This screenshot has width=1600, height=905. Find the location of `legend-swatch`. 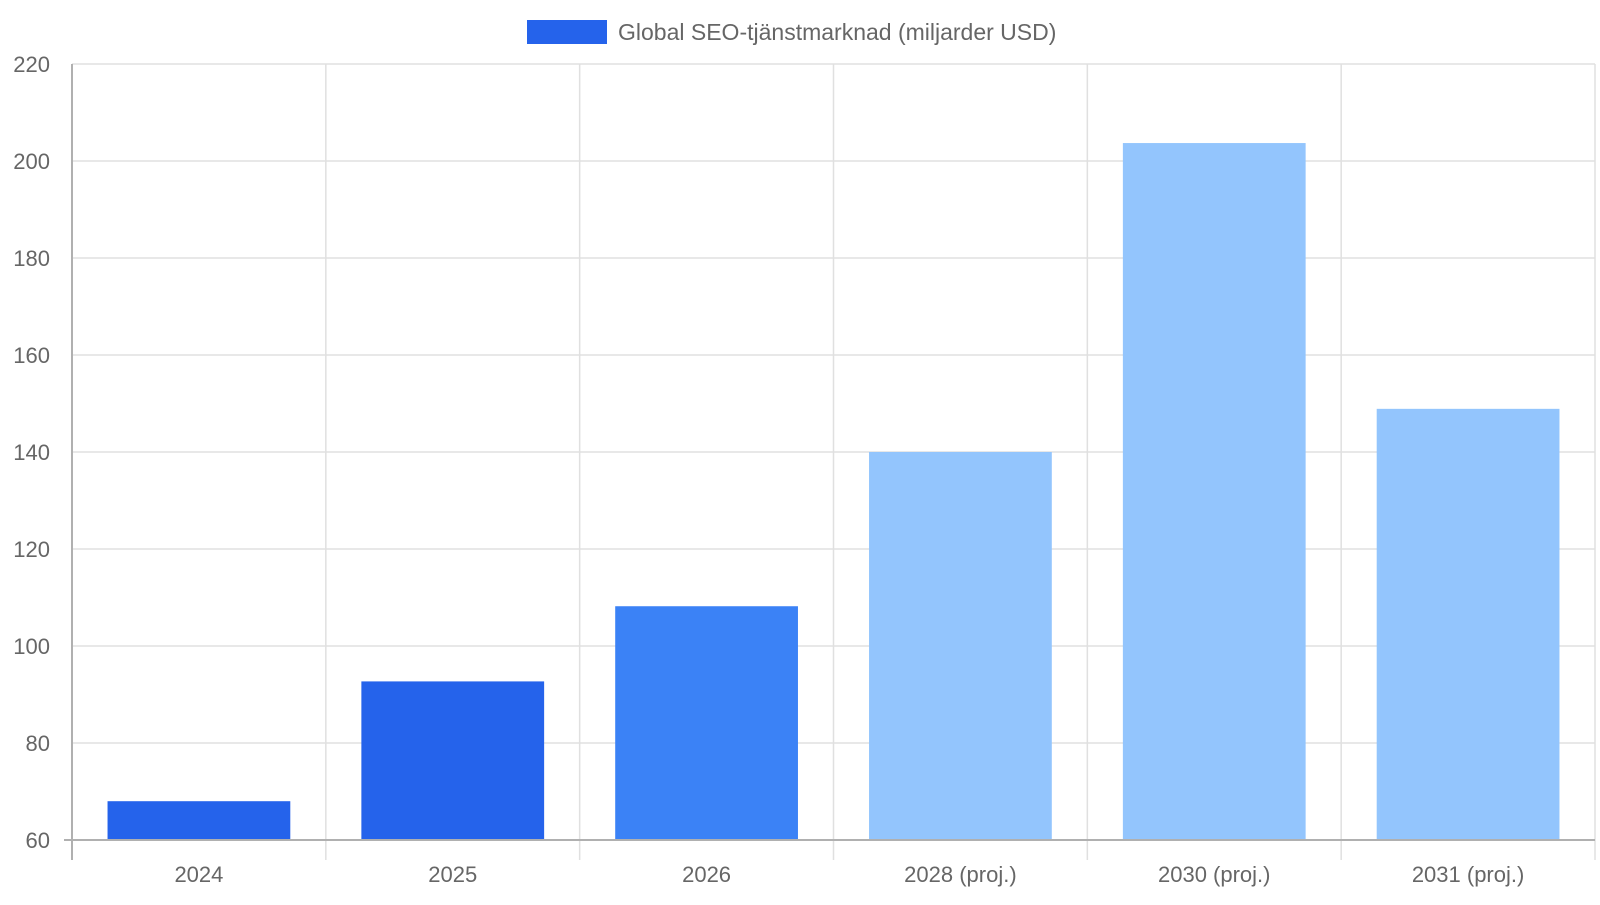

legend-swatch is located at coordinates (567, 32).